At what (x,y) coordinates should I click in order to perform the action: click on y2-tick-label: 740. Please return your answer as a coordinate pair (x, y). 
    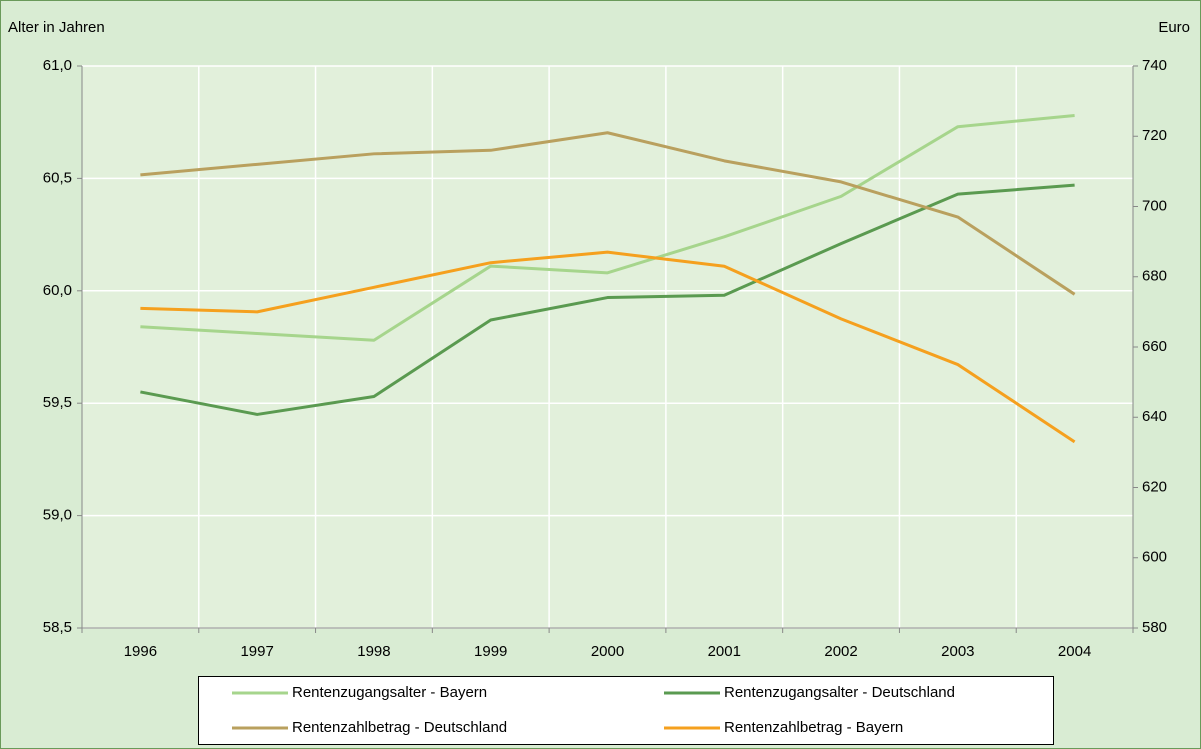
    Looking at the image, I should click on (1154, 65).